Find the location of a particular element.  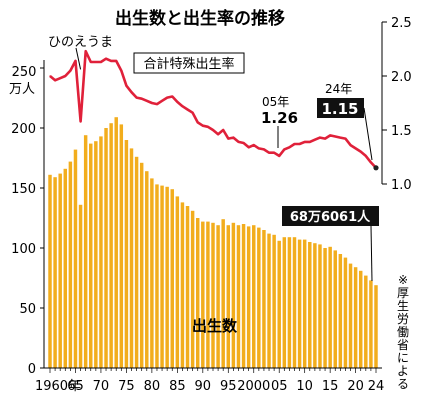

x-axis-tick-label: 2000 is located at coordinates (253, 386).